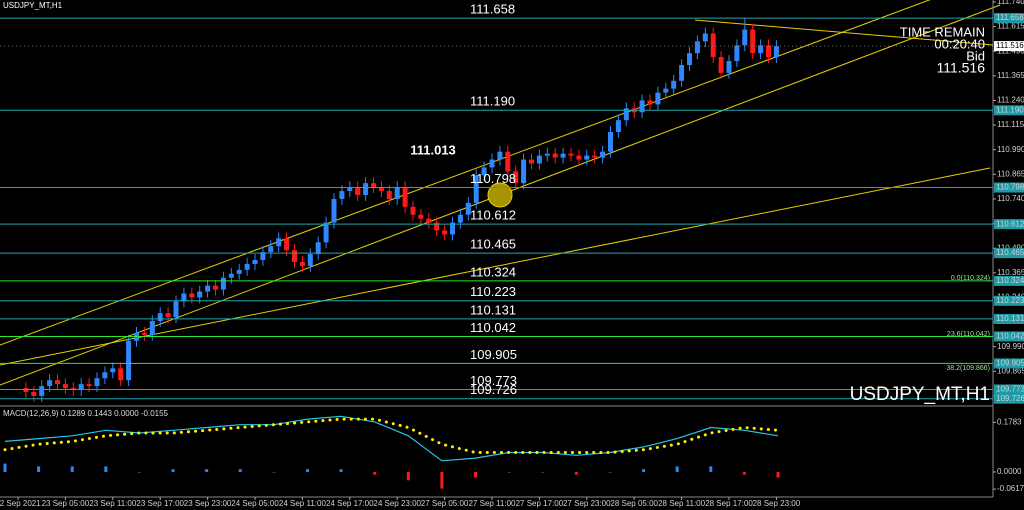  Describe the element at coordinates (493, 380) in the screenshot. I see `level-label: 109.773` at that location.